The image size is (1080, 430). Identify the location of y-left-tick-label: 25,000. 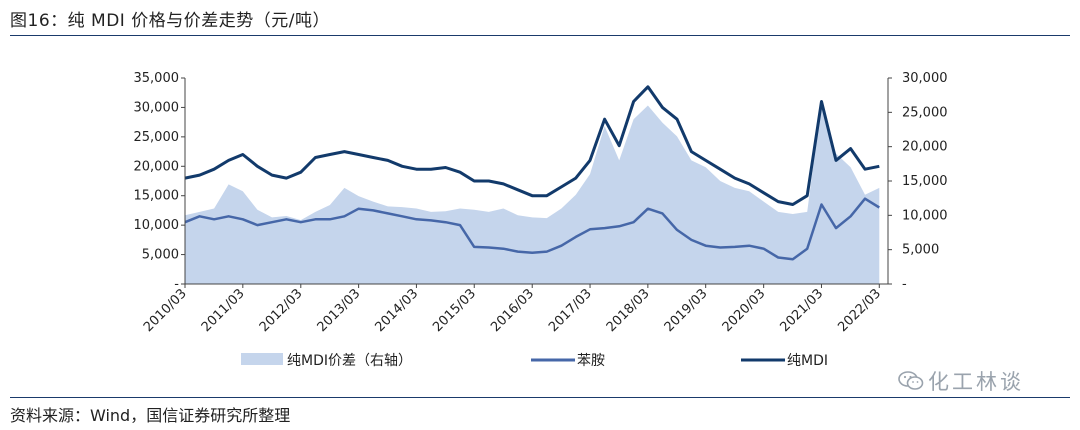
(157, 137).